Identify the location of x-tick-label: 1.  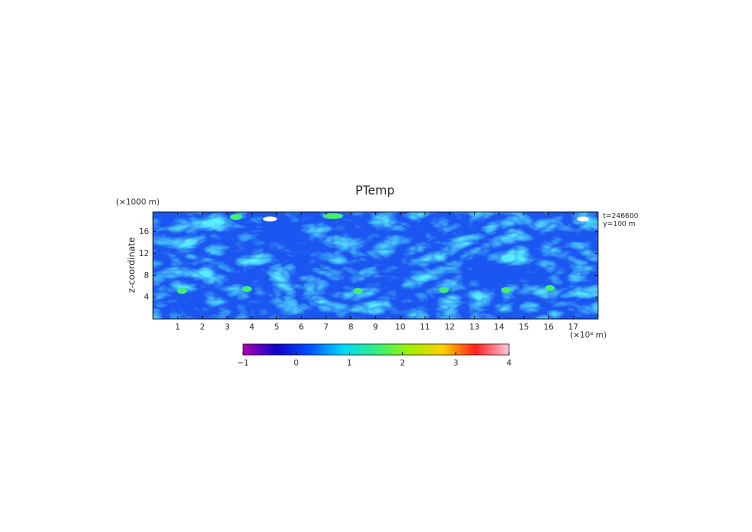
(177, 327).